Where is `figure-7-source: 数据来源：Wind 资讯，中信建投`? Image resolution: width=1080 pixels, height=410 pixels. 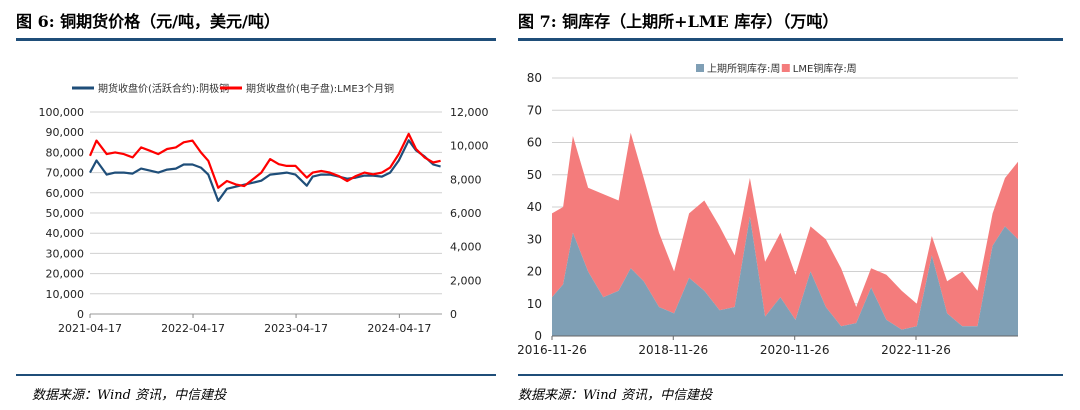 figure-7-source: 数据来源：Wind 资讯，中信建投 is located at coordinates (615, 395).